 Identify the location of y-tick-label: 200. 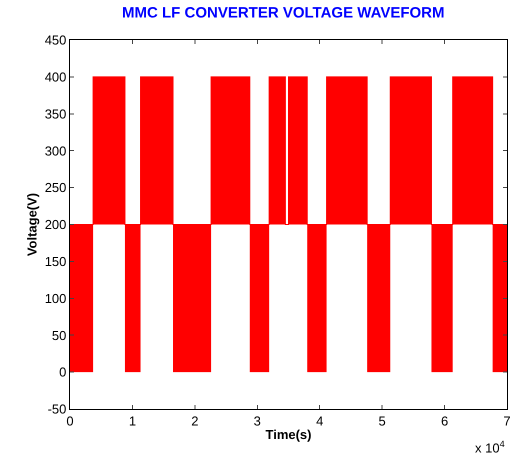
(55, 224).